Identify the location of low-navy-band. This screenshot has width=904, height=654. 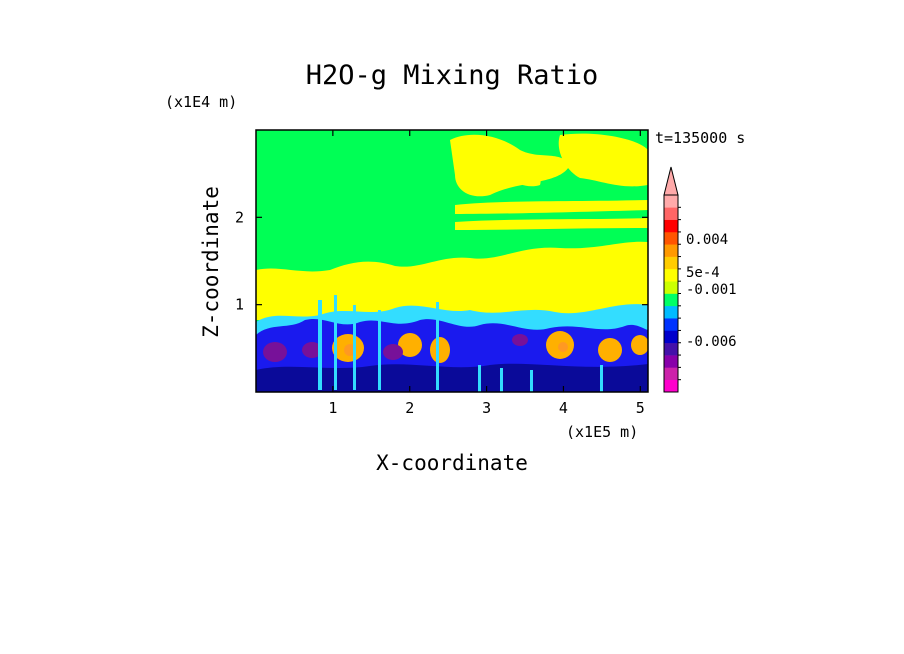
(452, 377).